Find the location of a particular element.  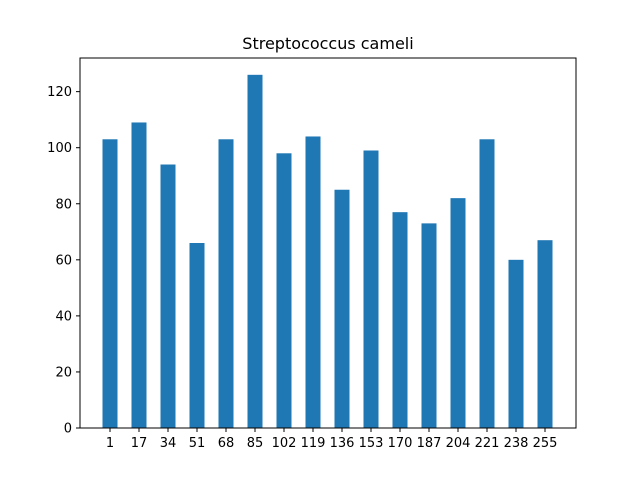

x-tick-label: 34 is located at coordinates (168, 443).